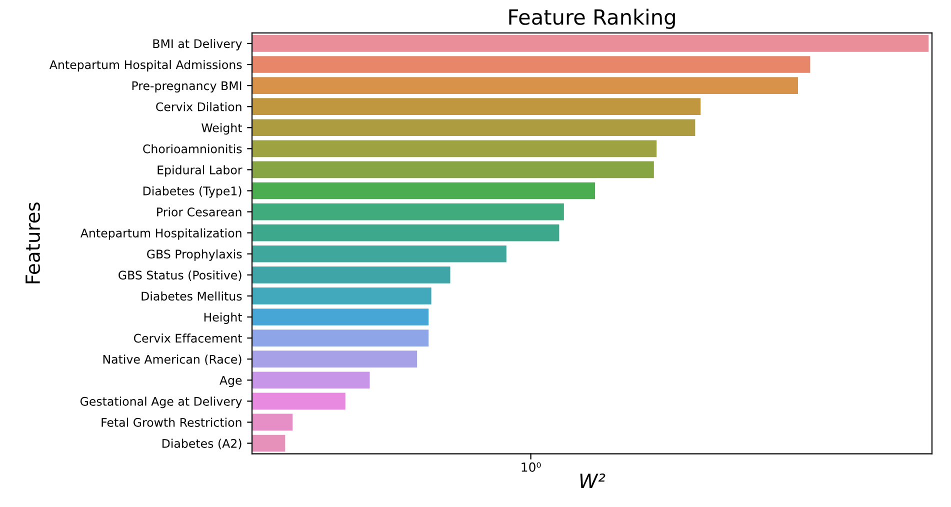  Describe the element at coordinates (172, 360) in the screenshot. I see `y-tick-label: Native American (Race)` at that location.